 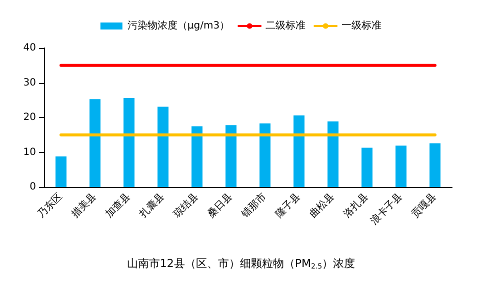 I want to click on x-tick-label: 隆子县, so click(x=288, y=205).